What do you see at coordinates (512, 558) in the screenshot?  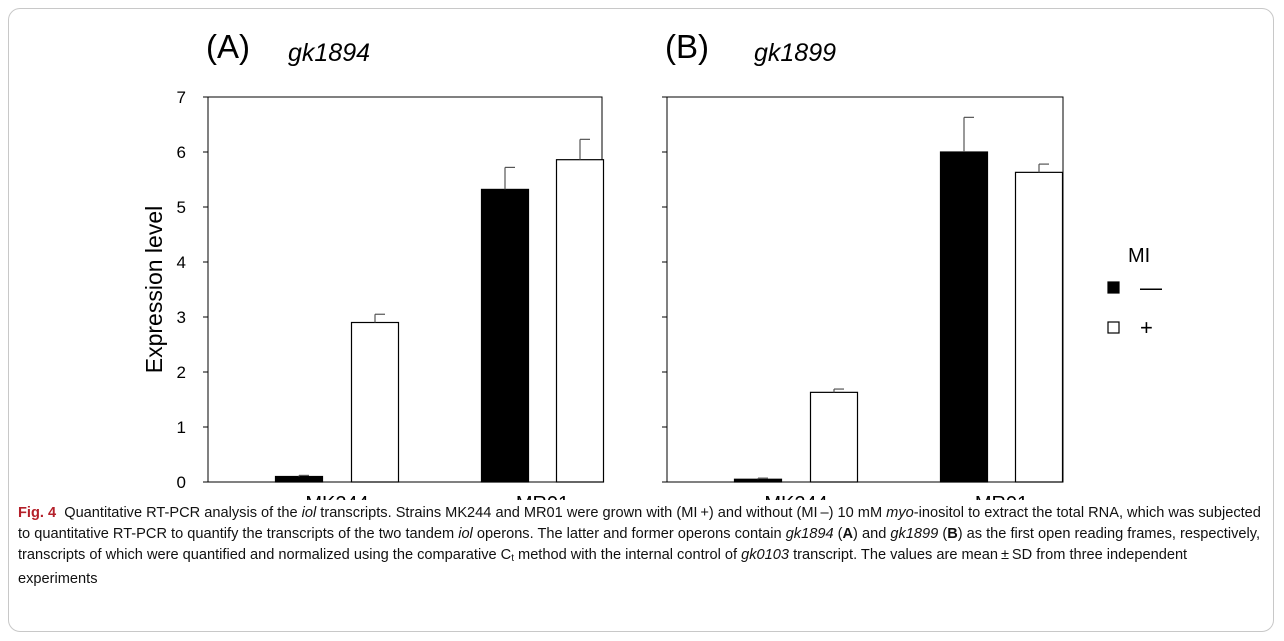 I see `caption-subscript: t` at bounding box center [512, 558].